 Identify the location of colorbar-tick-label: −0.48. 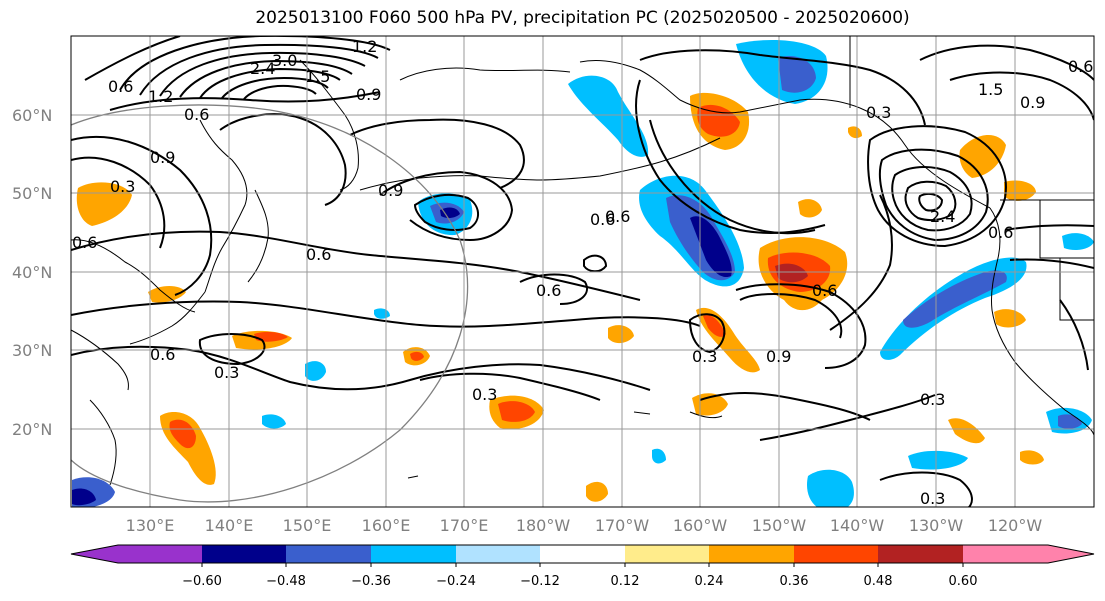
(286, 581).